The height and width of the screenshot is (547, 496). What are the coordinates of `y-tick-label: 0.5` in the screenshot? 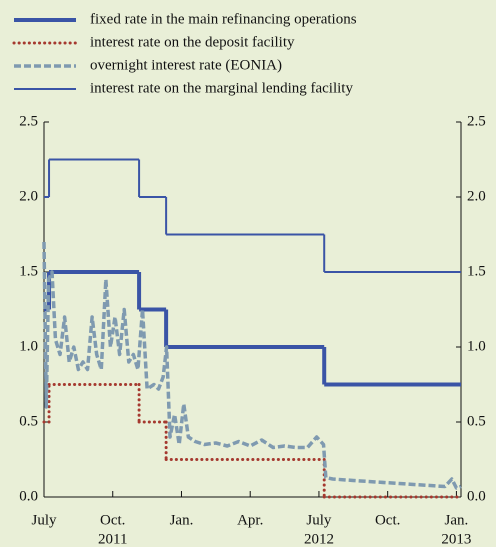 It's located at (28, 421).